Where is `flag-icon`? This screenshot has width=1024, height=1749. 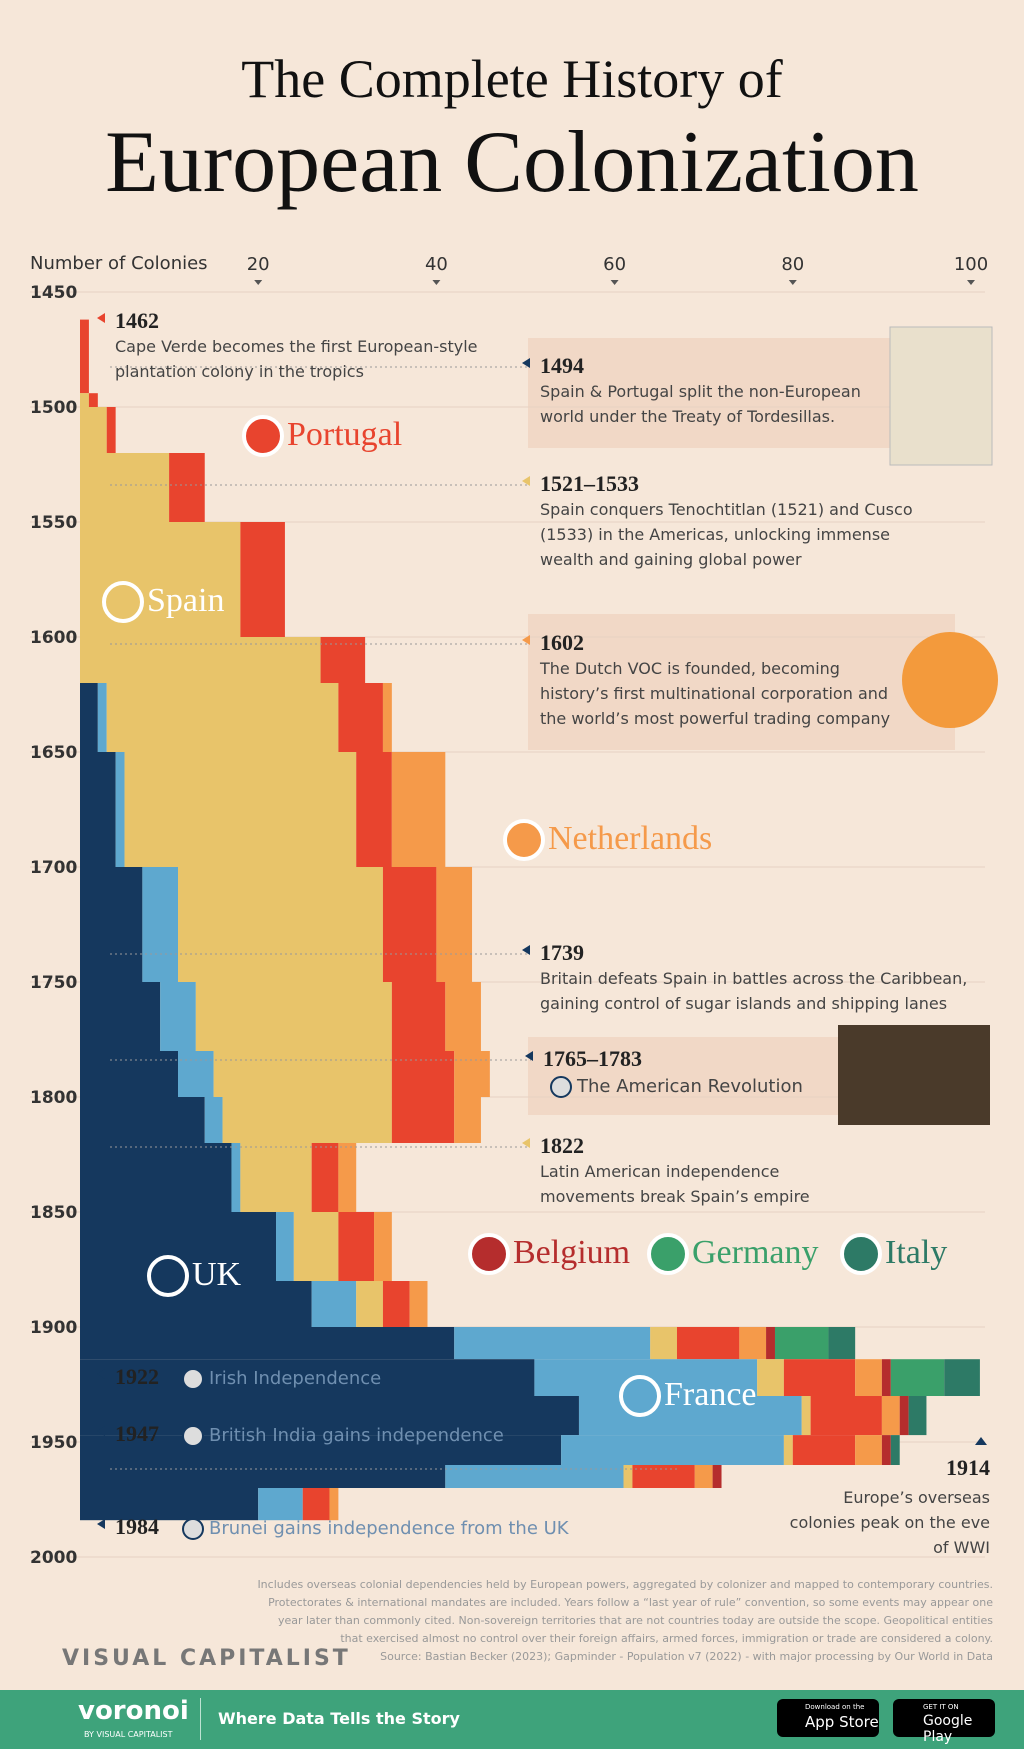
flag-icon is located at coordinates (668, 1254).